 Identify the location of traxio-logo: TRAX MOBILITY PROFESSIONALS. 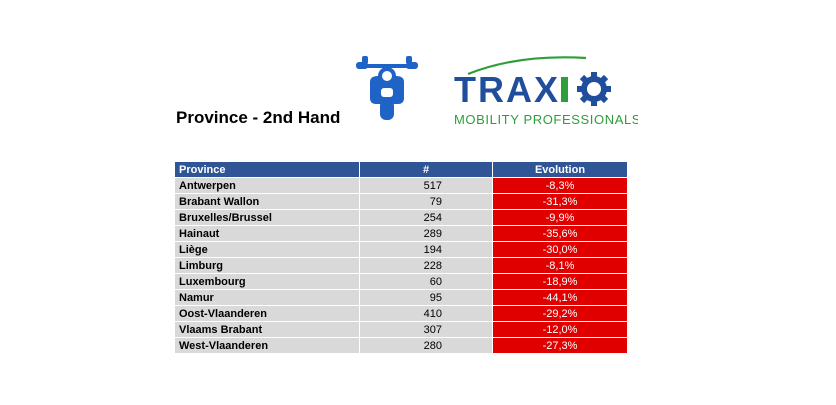
(546, 91).